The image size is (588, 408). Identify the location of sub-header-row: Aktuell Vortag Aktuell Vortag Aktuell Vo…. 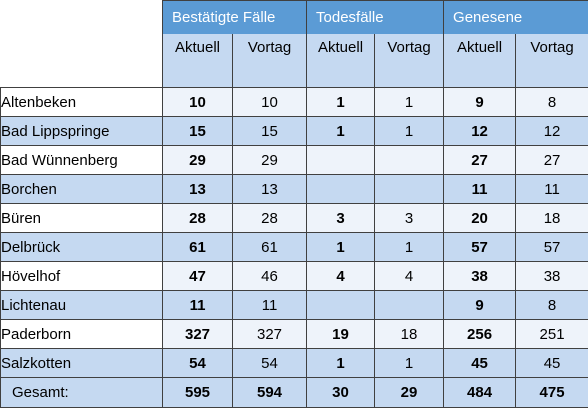
(294, 61).